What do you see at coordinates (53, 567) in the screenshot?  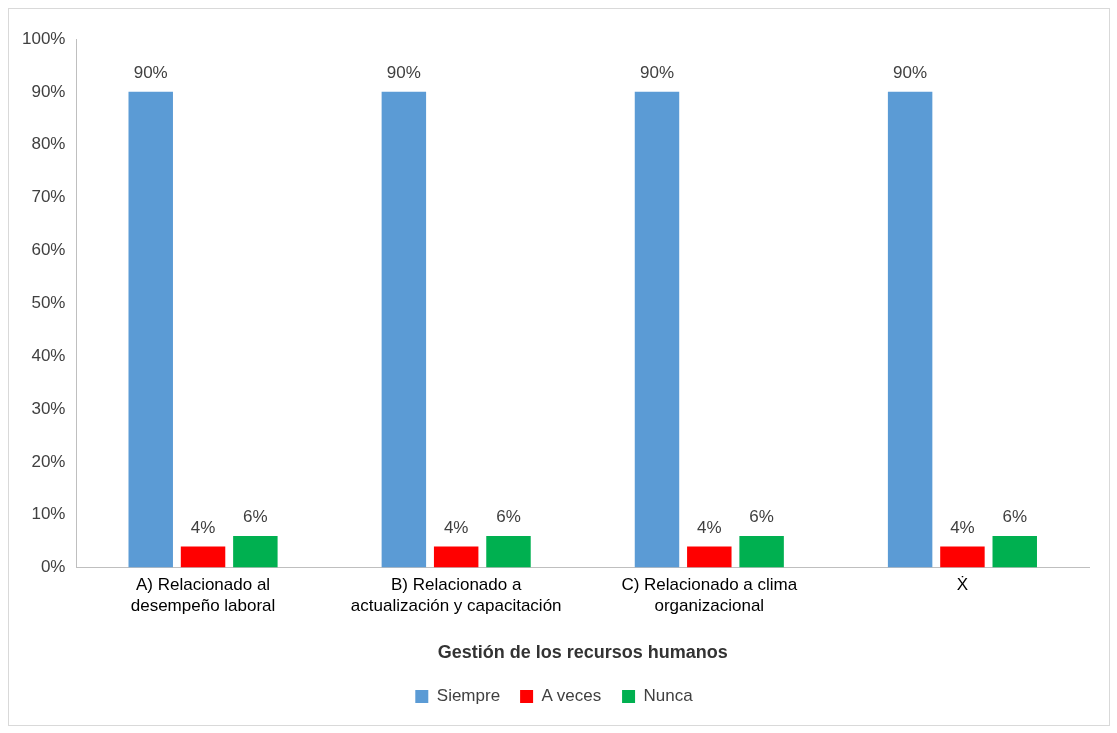 I see `y-tick-label: 0%` at bounding box center [53, 567].